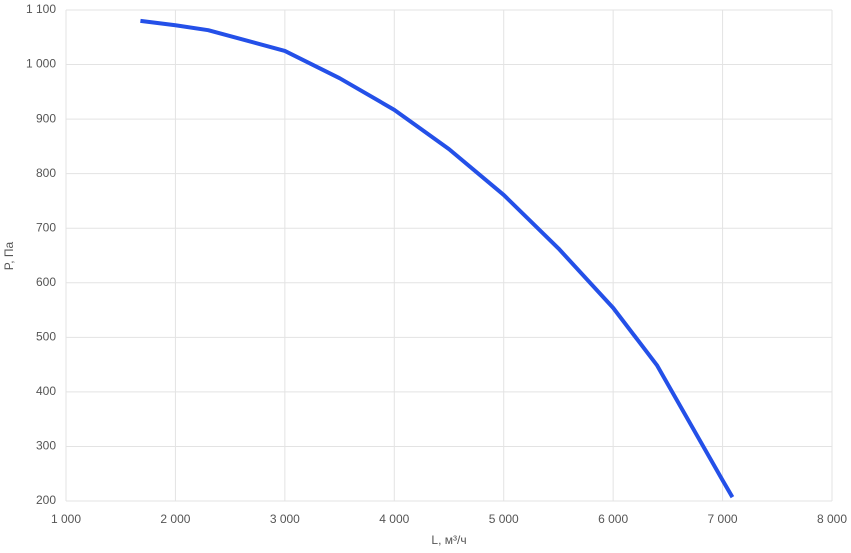  I want to click on y-tick-label: 800, so click(46, 173).